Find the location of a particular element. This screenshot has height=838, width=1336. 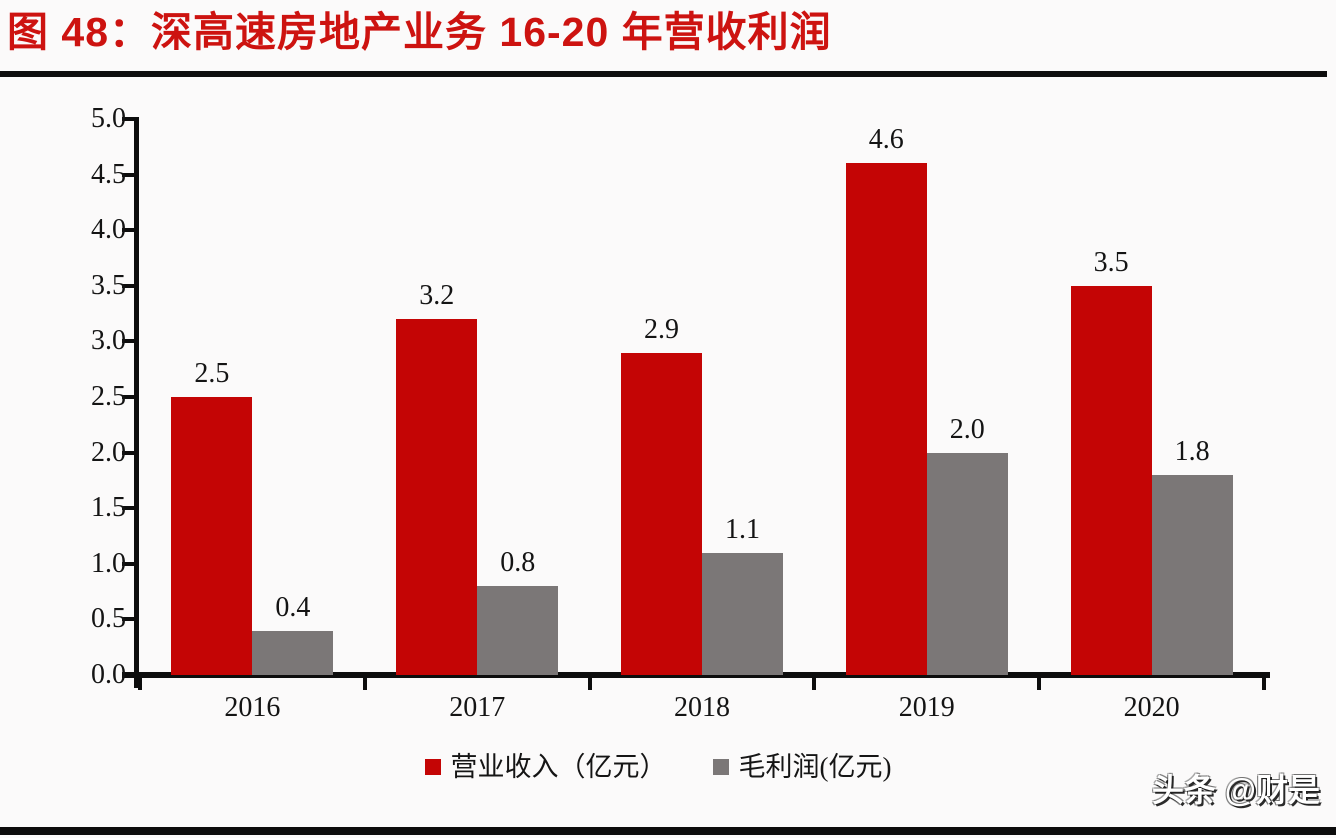

legend-item-revenue: 营业收入（亿元） is located at coordinates (545, 767).